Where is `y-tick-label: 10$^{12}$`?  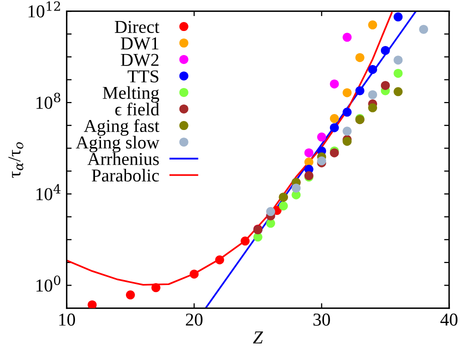 y-tick-label: 10$^{12}$ is located at coordinates (44, 9).